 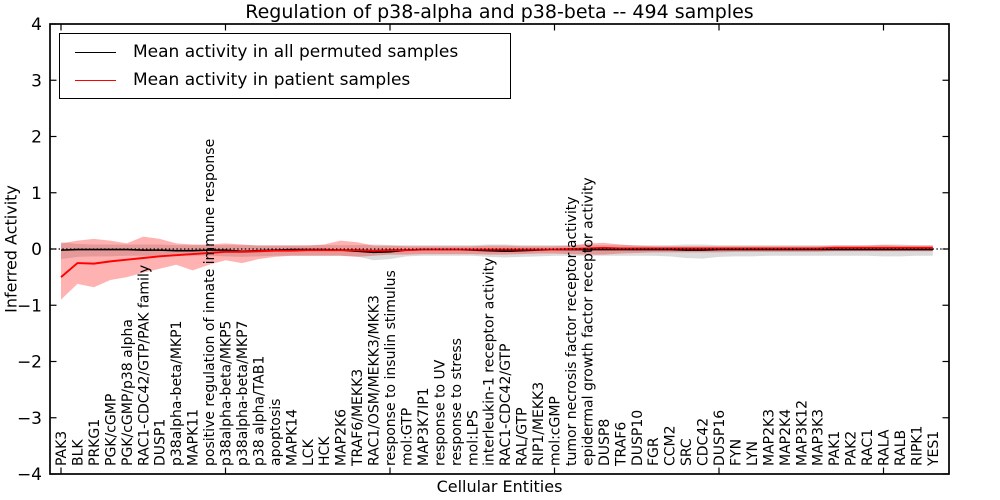 What do you see at coordinates (473, 438) in the screenshot?
I see `svg-text: mol:LPS` at bounding box center [473, 438].